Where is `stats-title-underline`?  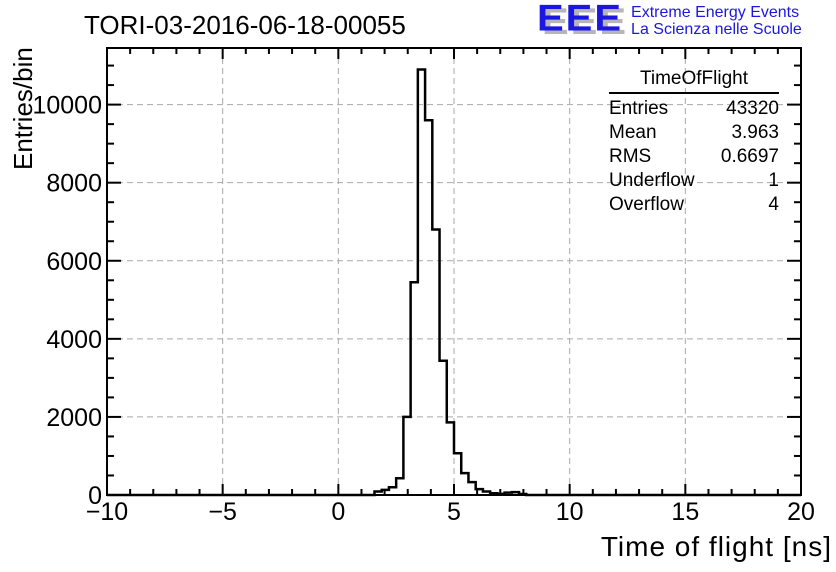 stats-title-underline is located at coordinates (694, 93).